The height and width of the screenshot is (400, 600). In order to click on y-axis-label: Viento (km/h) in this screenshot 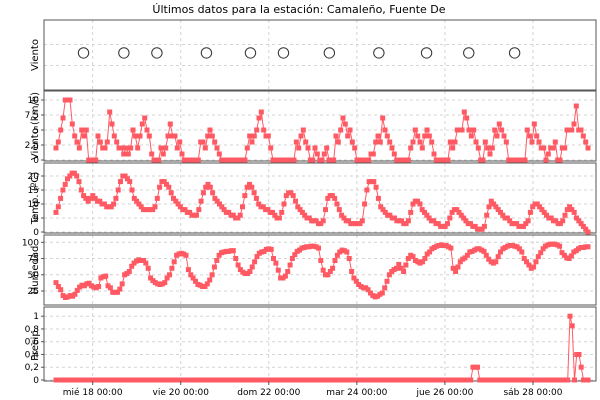, I will do `click(35, 126)`.